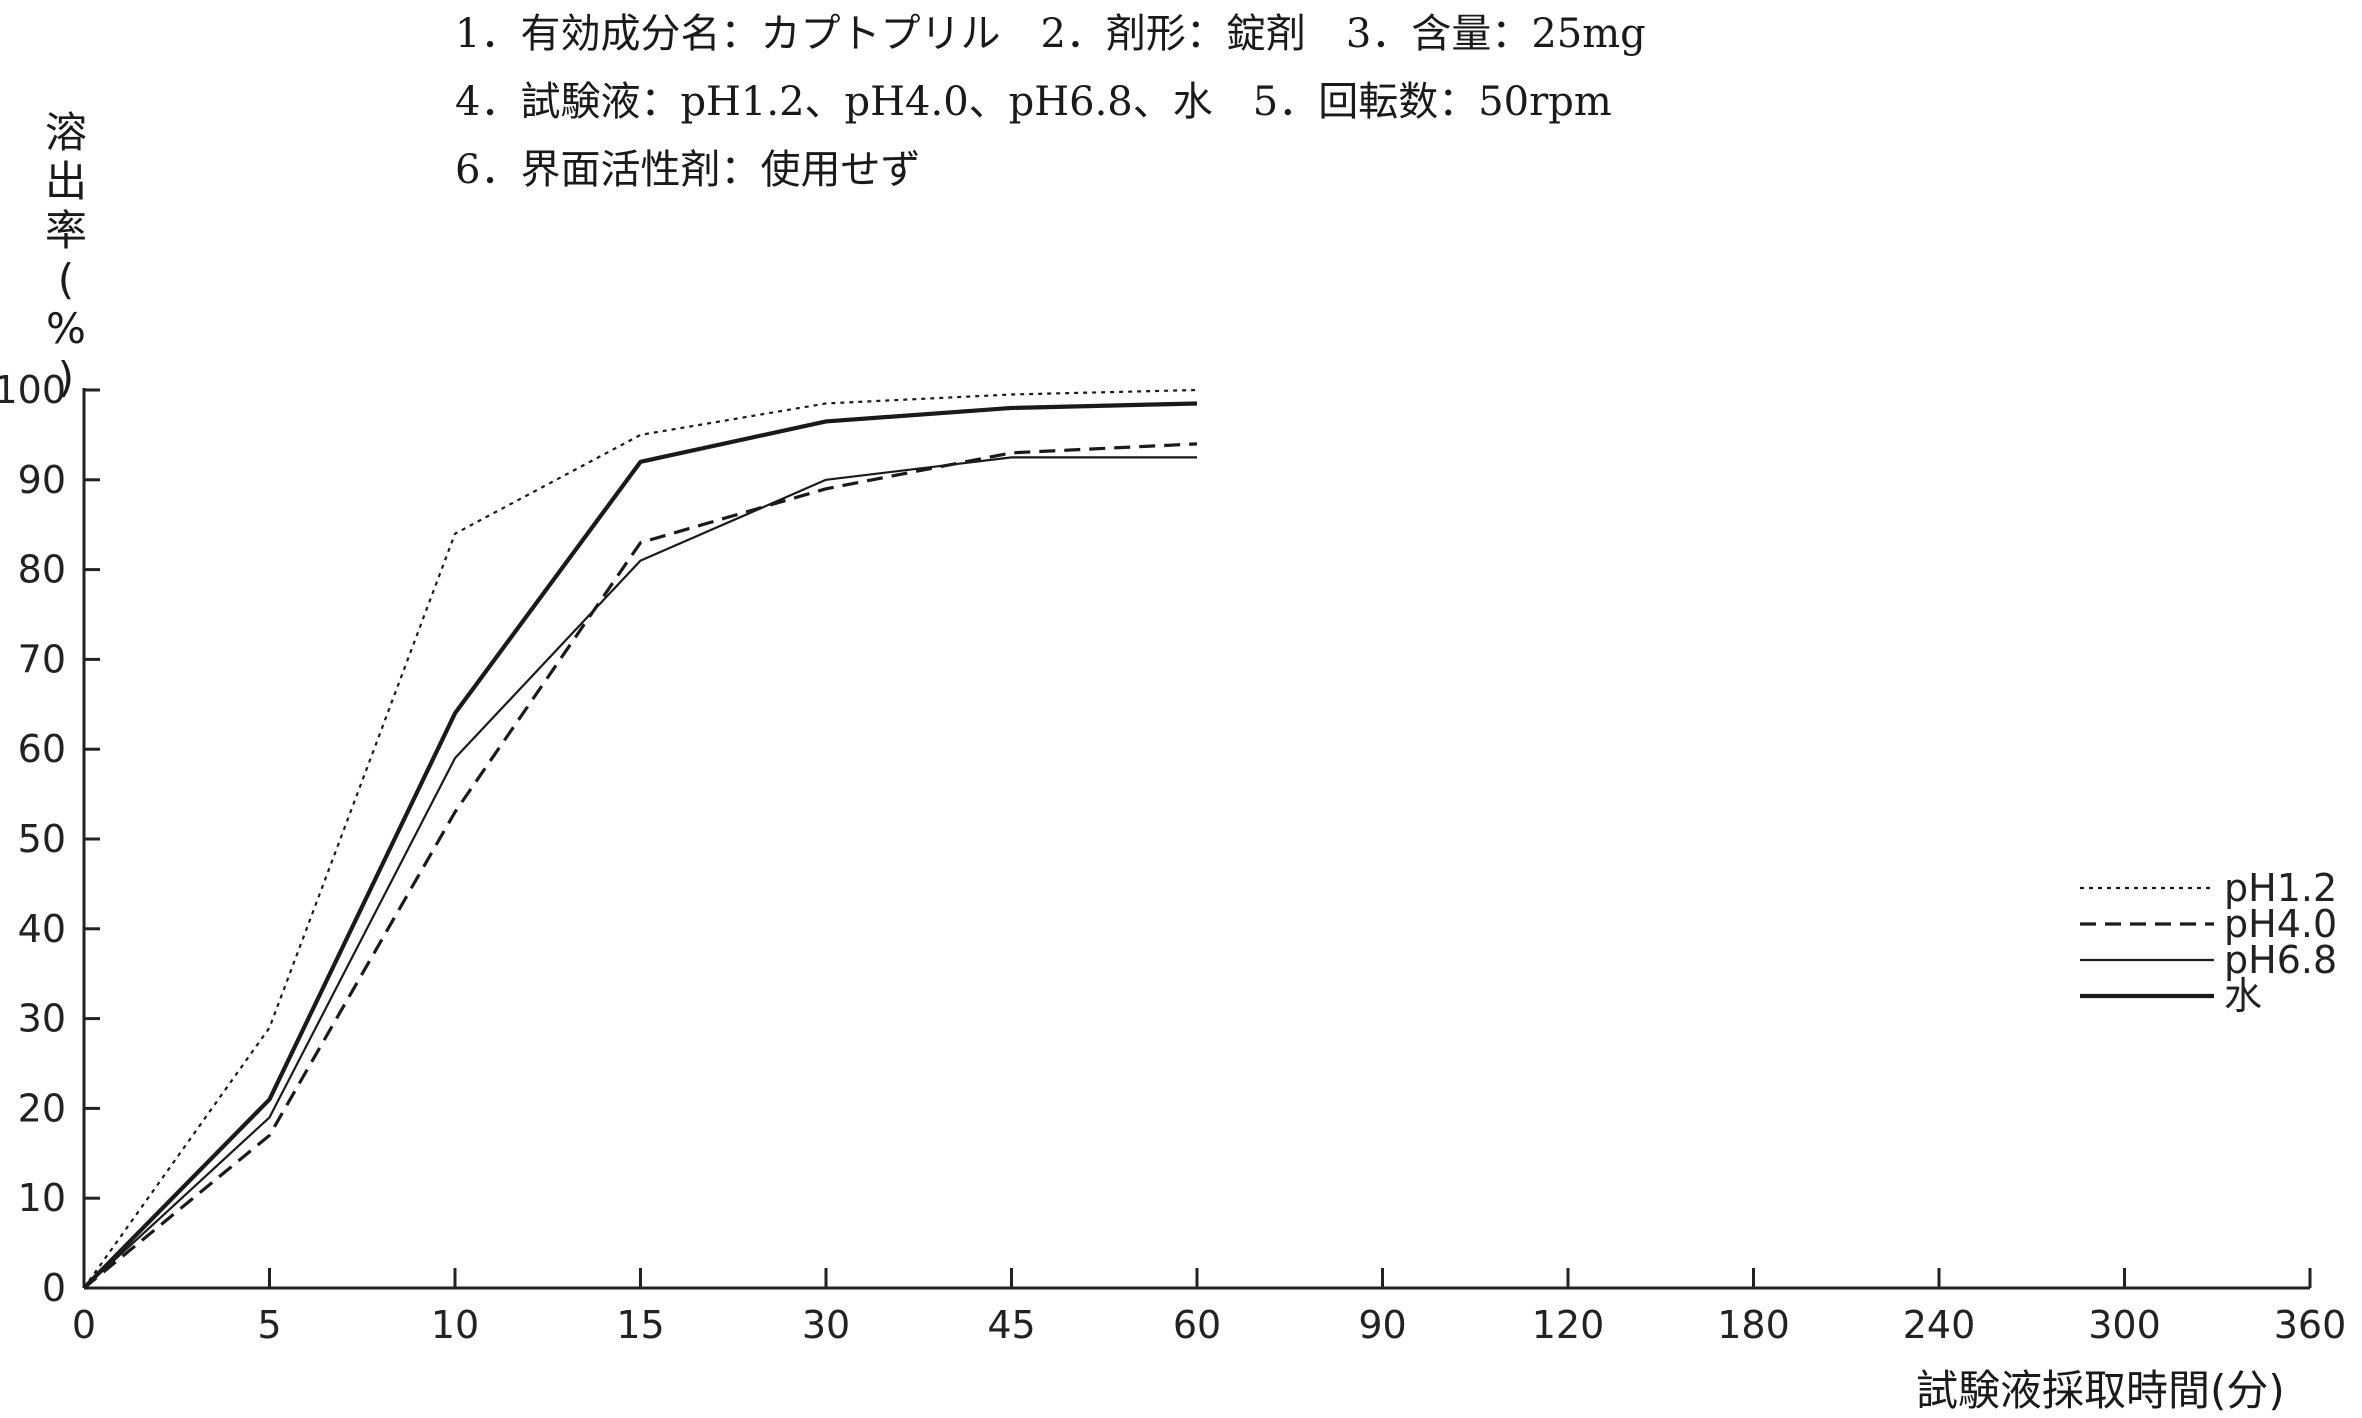  I want to click on x-tick-label: 60, so click(1197, 1325).